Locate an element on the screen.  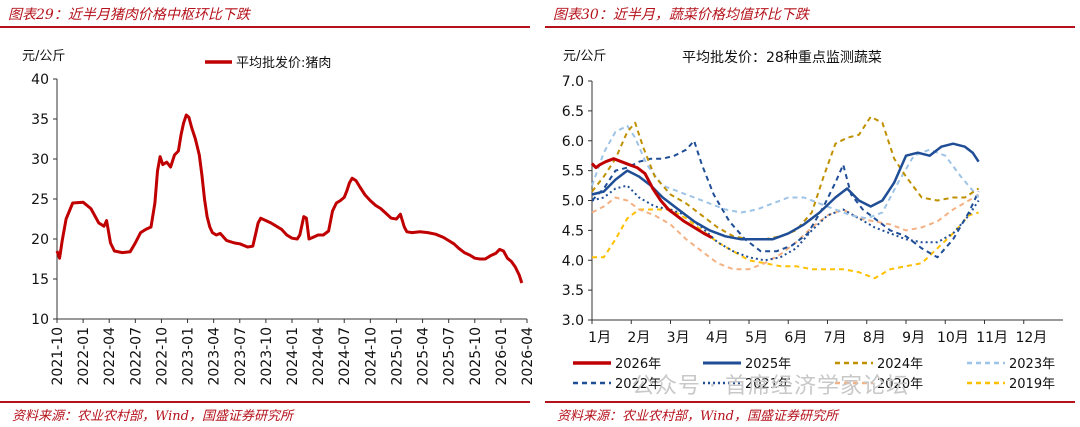
x-tick-label: 3月 is located at coordinates (678, 338).